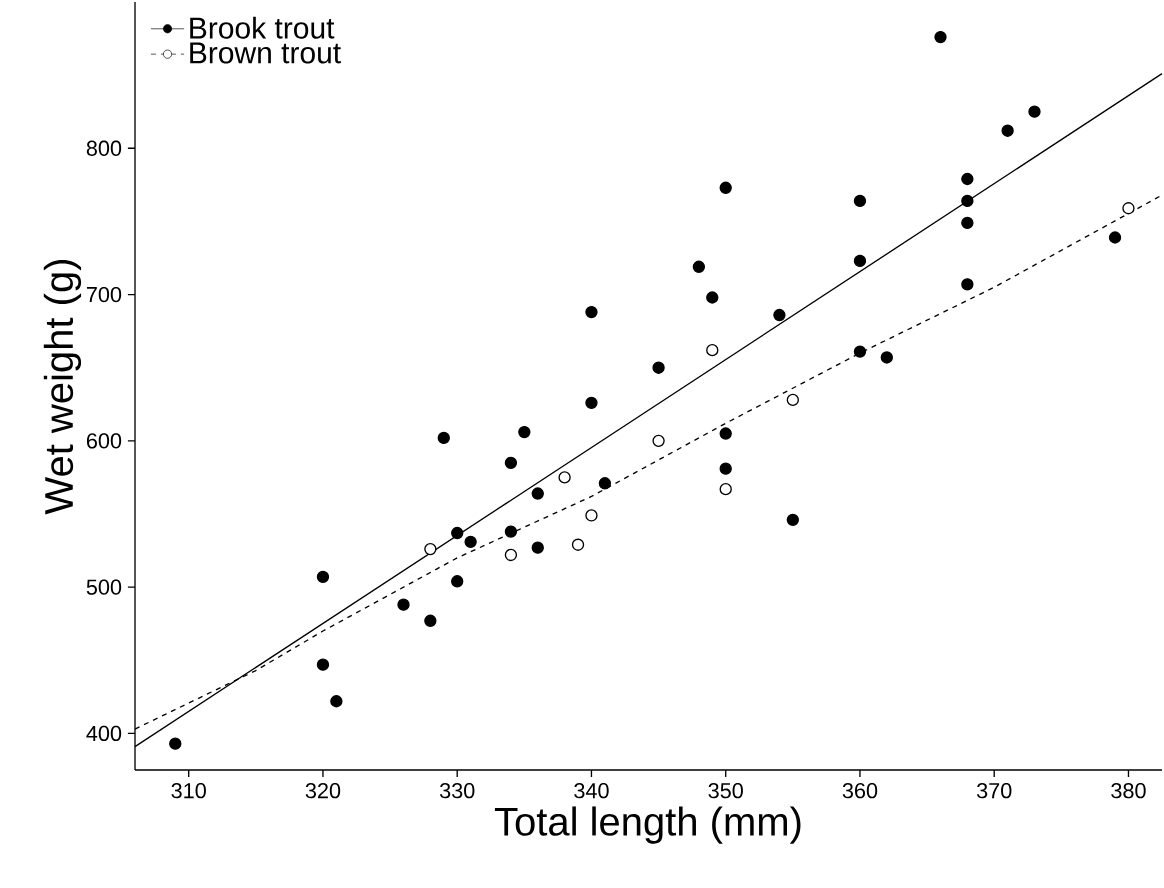  What do you see at coordinates (188, 790) in the screenshot?
I see `x-tick-label: 310` at bounding box center [188, 790].